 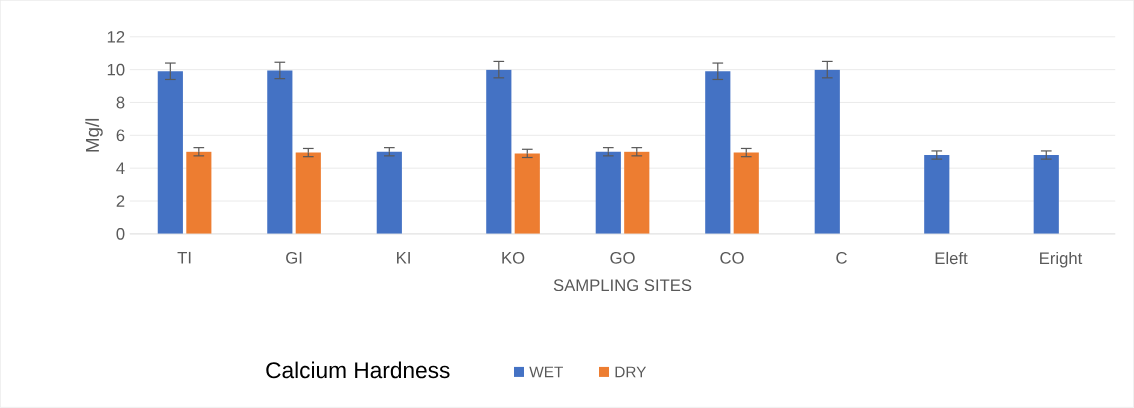 What do you see at coordinates (732, 258) in the screenshot?
I see `x-tick-label: CO` at bounding box center [732, 258].